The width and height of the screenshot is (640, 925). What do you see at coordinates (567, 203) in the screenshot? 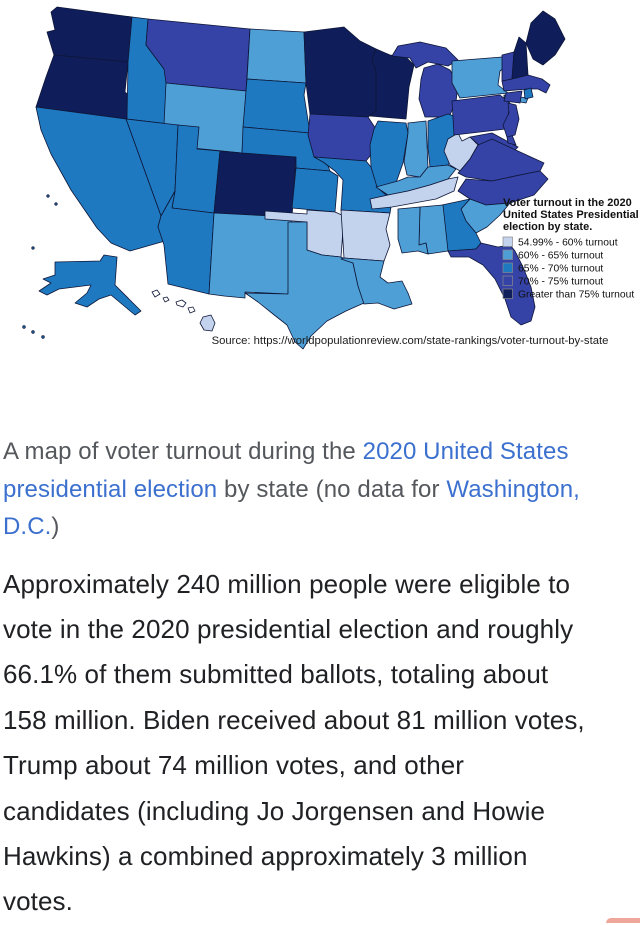
I see `legend-title-line: Voter turnout in the 2020` at bounding box center [567, 203].